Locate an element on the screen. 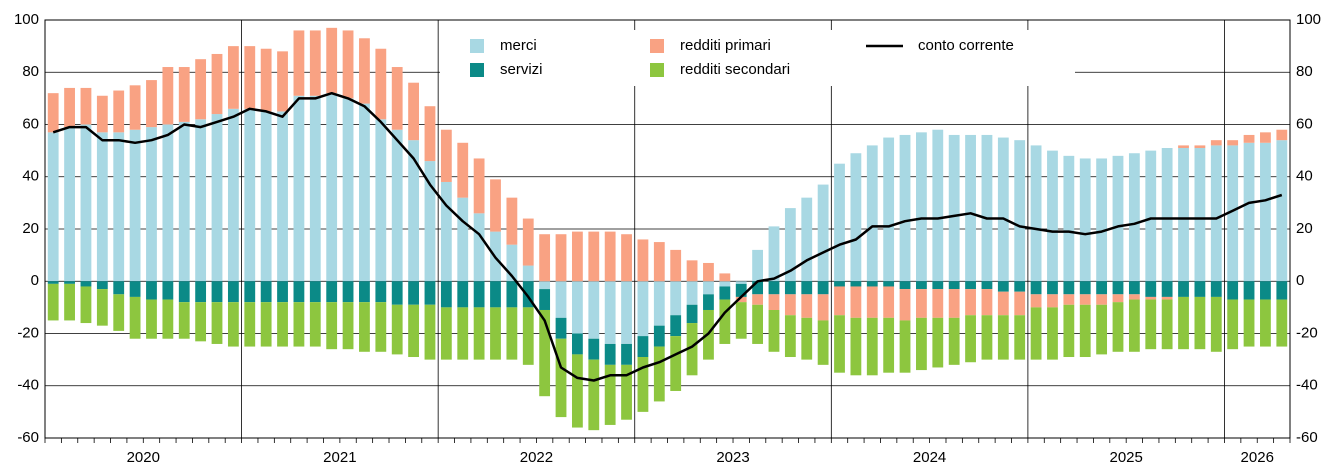  y-tick-label-right: -40 is located at coordinates (1307, 385).